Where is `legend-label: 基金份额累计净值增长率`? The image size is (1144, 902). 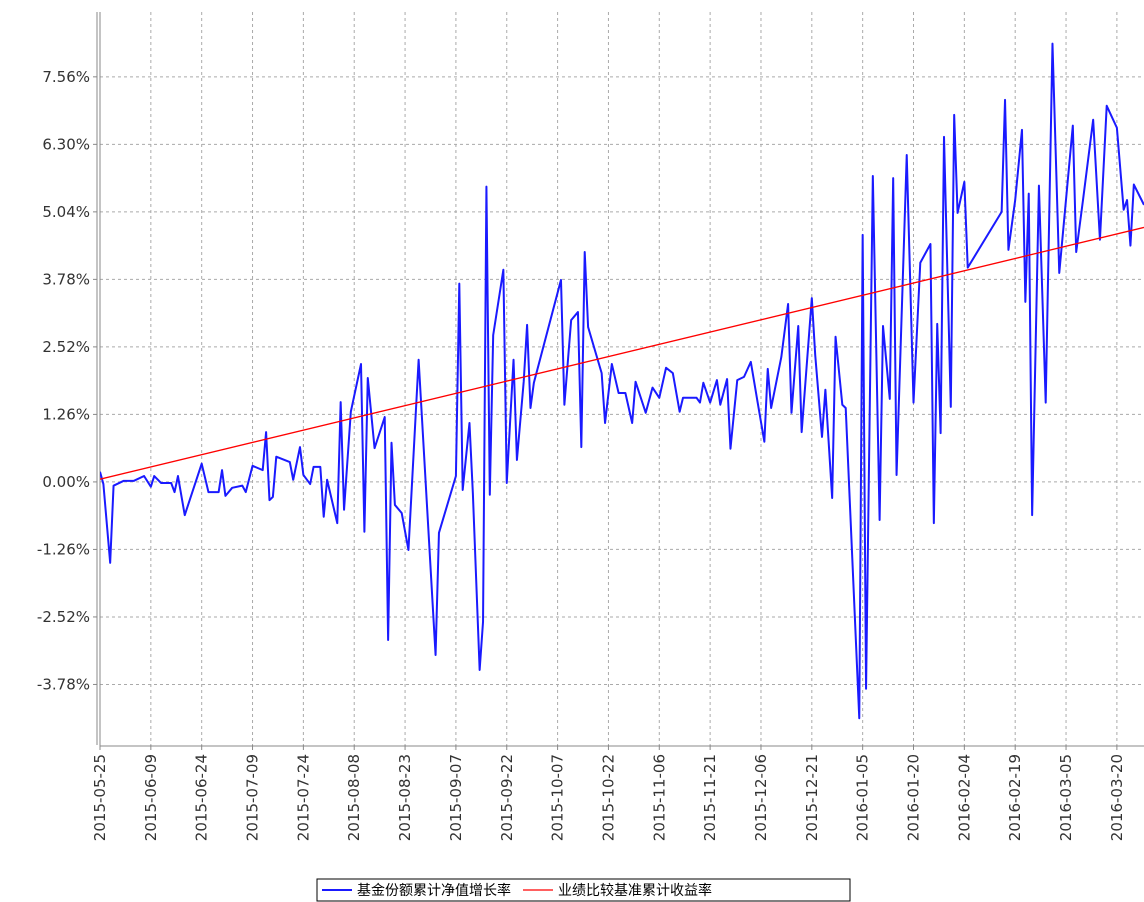
legend-label: 基金份额累计净值增长率 is located at coordinates (434, 890).